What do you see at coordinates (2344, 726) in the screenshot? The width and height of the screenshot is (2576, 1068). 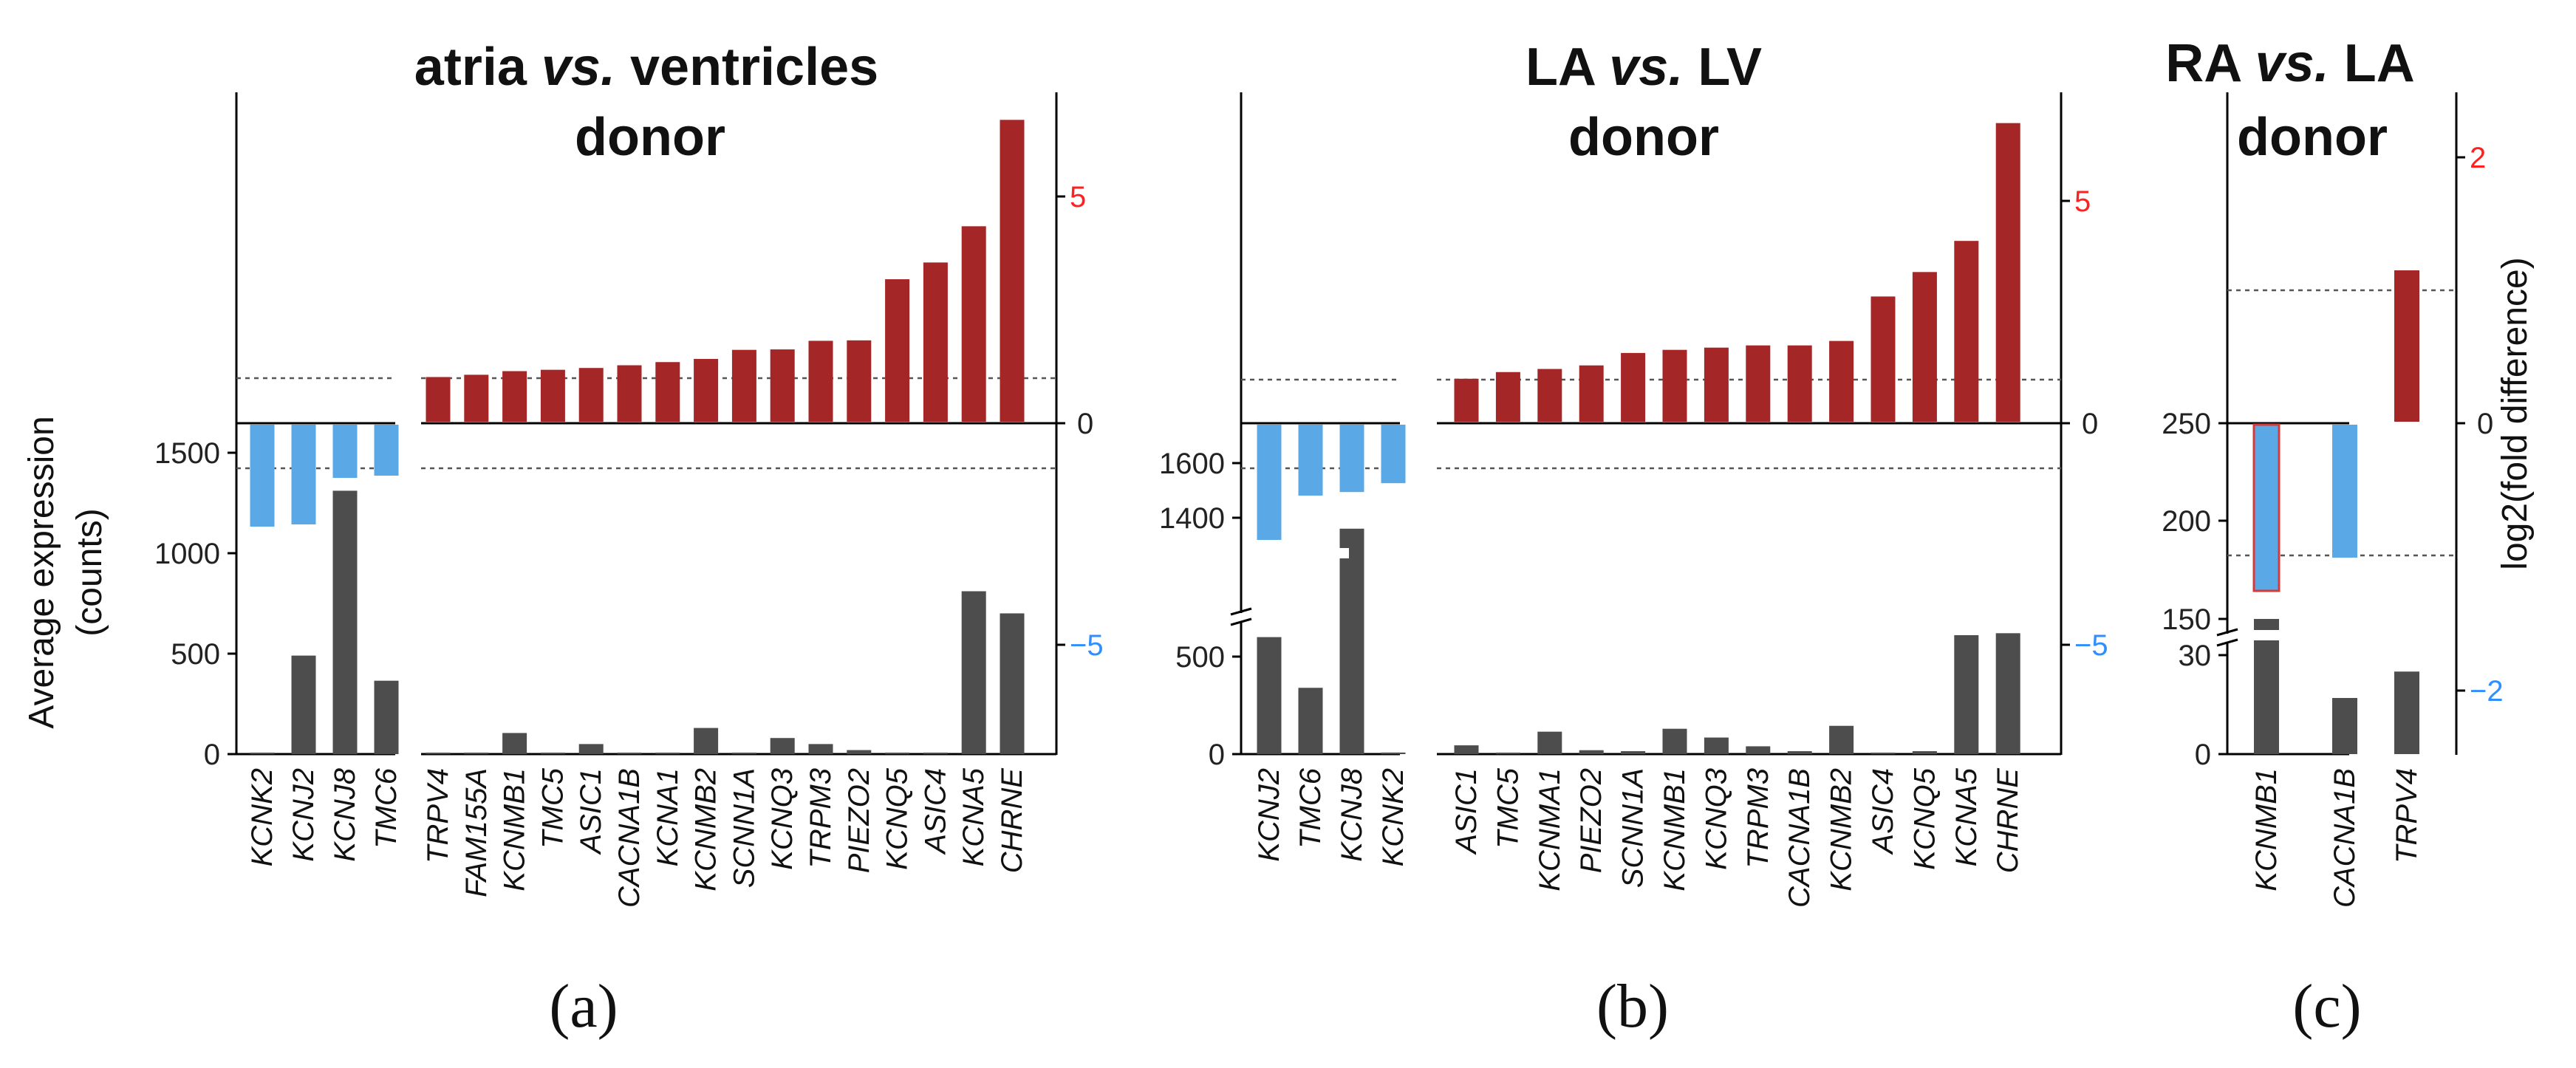 I see `panel-c-count-bar-cacna1b` at bounding box center [2344, 726].